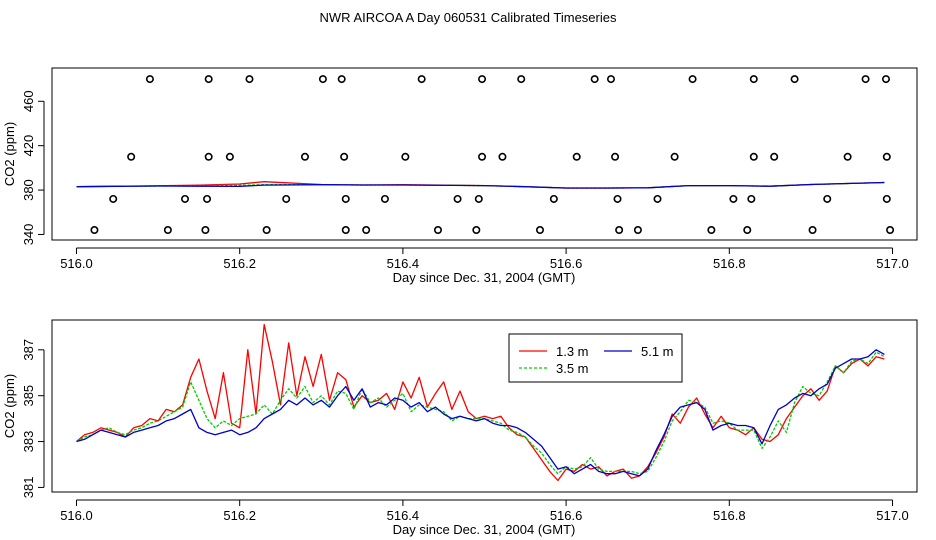 This screenshot has height=540, width=936. Describe the element at coordinates (28, 488) in the screenshot. I see `y-tick-label: 381` at that location.